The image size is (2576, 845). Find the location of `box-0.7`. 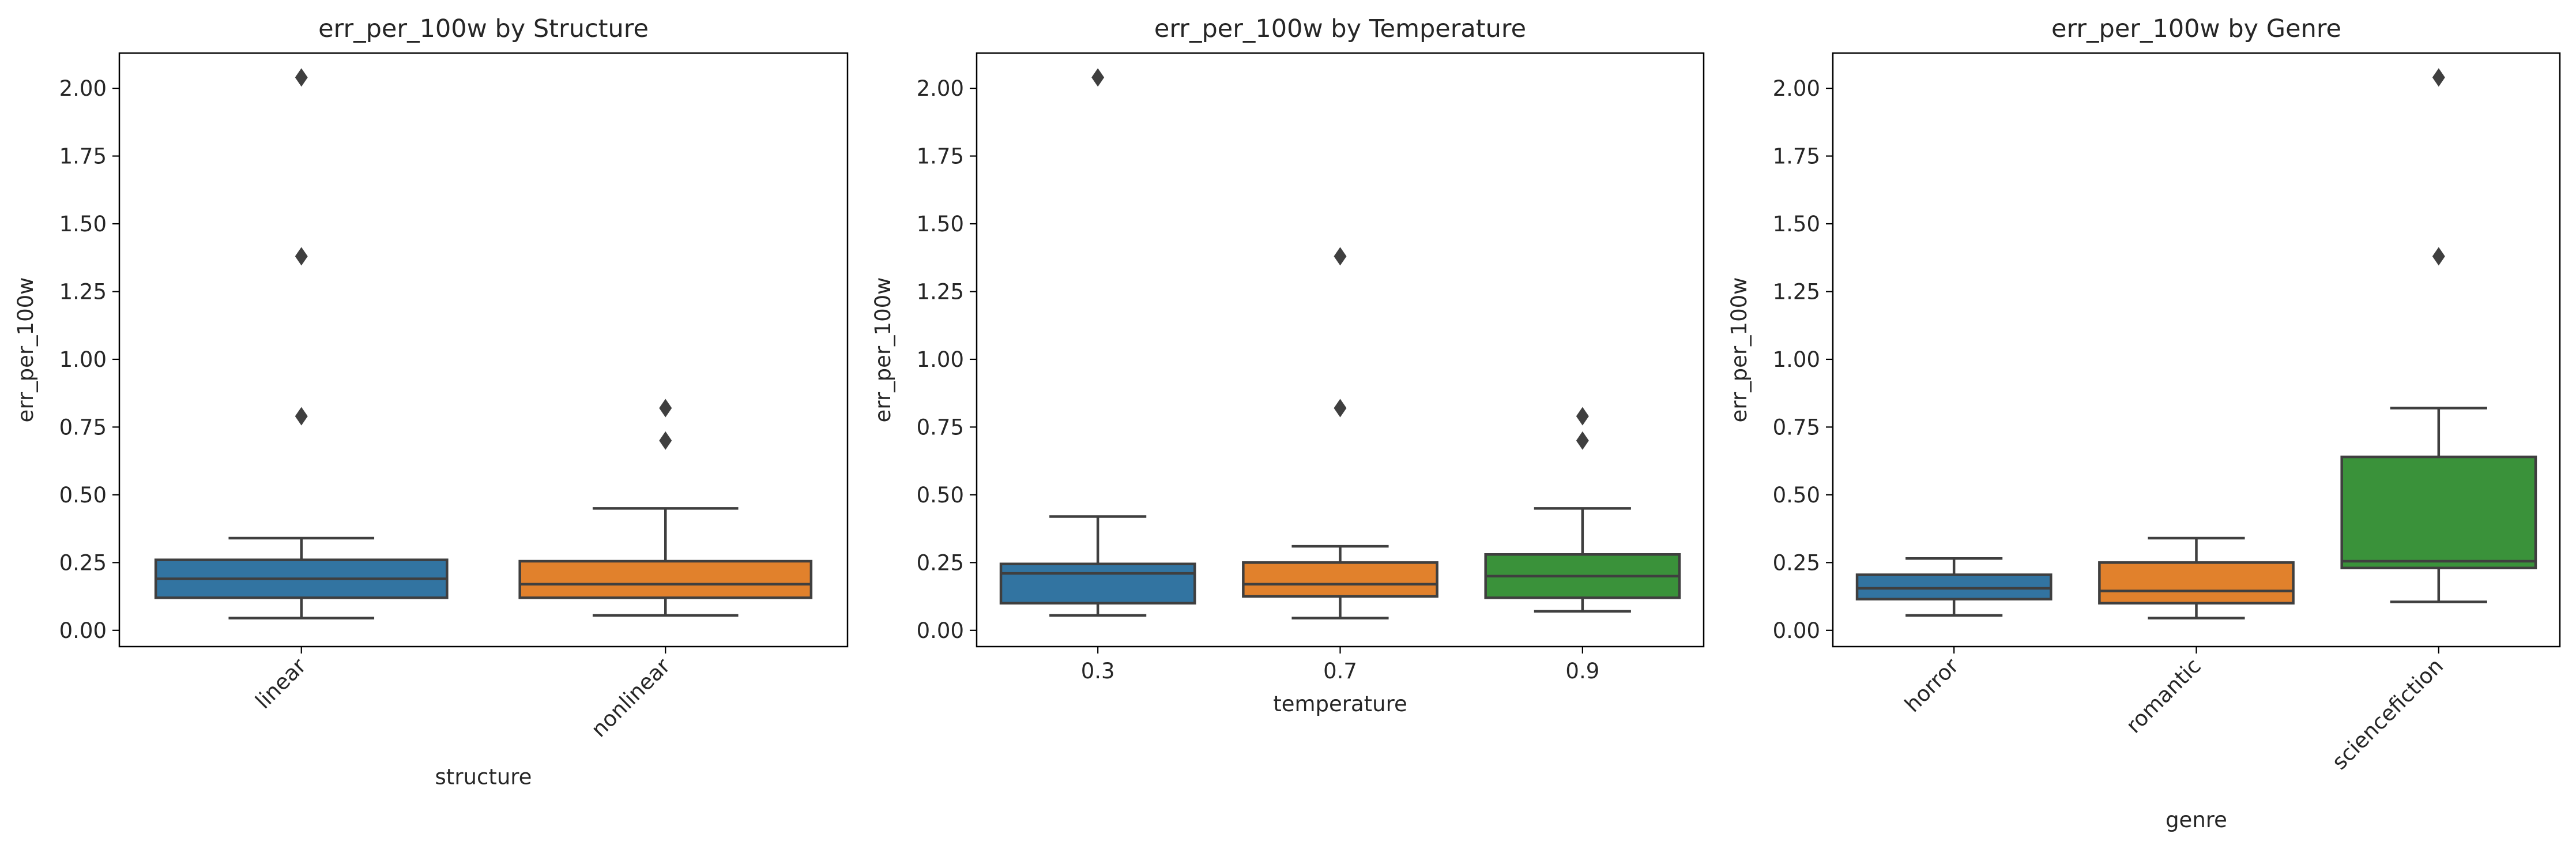

box-0.7 is located at coordinates (1340, 433).